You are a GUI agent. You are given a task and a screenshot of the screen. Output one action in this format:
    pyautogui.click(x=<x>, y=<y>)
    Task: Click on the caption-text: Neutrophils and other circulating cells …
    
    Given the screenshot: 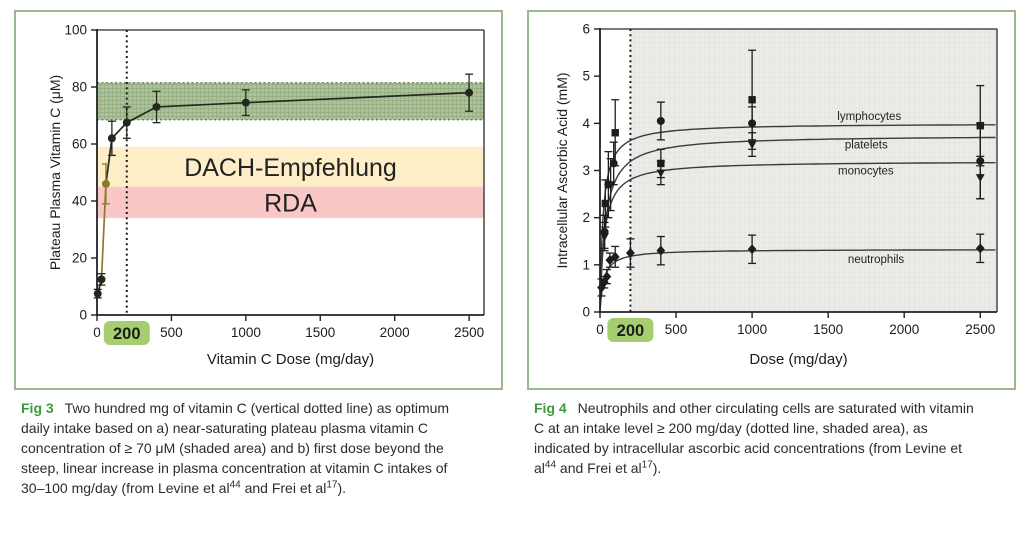 What is the action you would take?
    pyautogui.click(x=754, y=438)
    